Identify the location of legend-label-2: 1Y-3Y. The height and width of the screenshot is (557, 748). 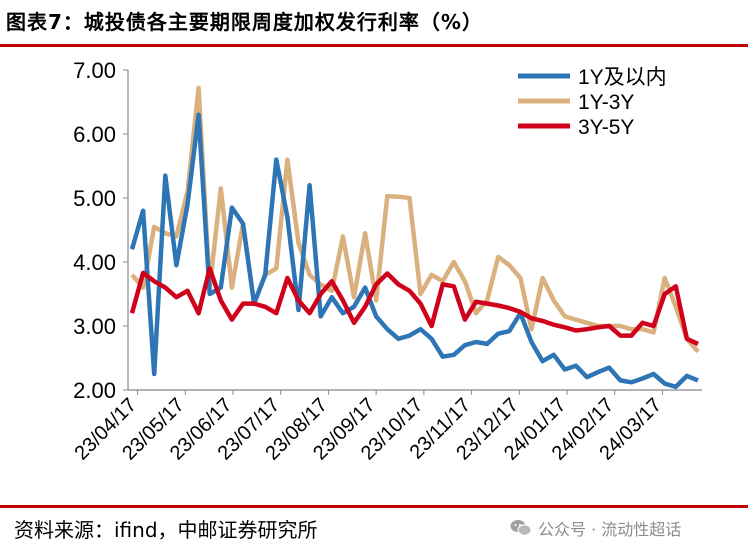
(606, 102).